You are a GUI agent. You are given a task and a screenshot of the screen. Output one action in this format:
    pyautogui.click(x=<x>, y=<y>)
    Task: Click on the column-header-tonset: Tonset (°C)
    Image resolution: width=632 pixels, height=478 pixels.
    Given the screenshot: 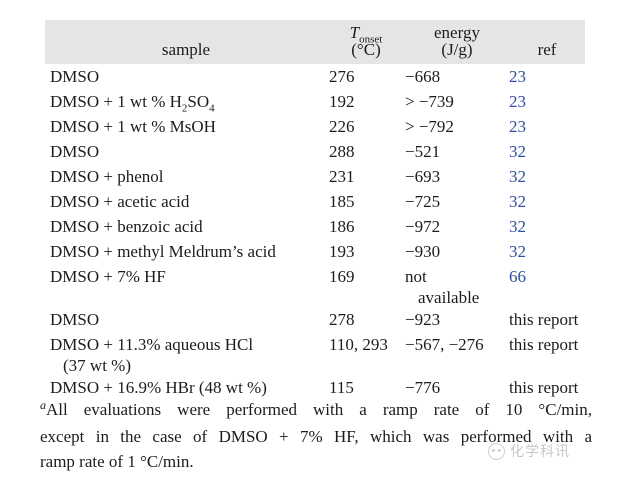 What is the action you would take?
    pyautogui.click(x=366, y=41)
    